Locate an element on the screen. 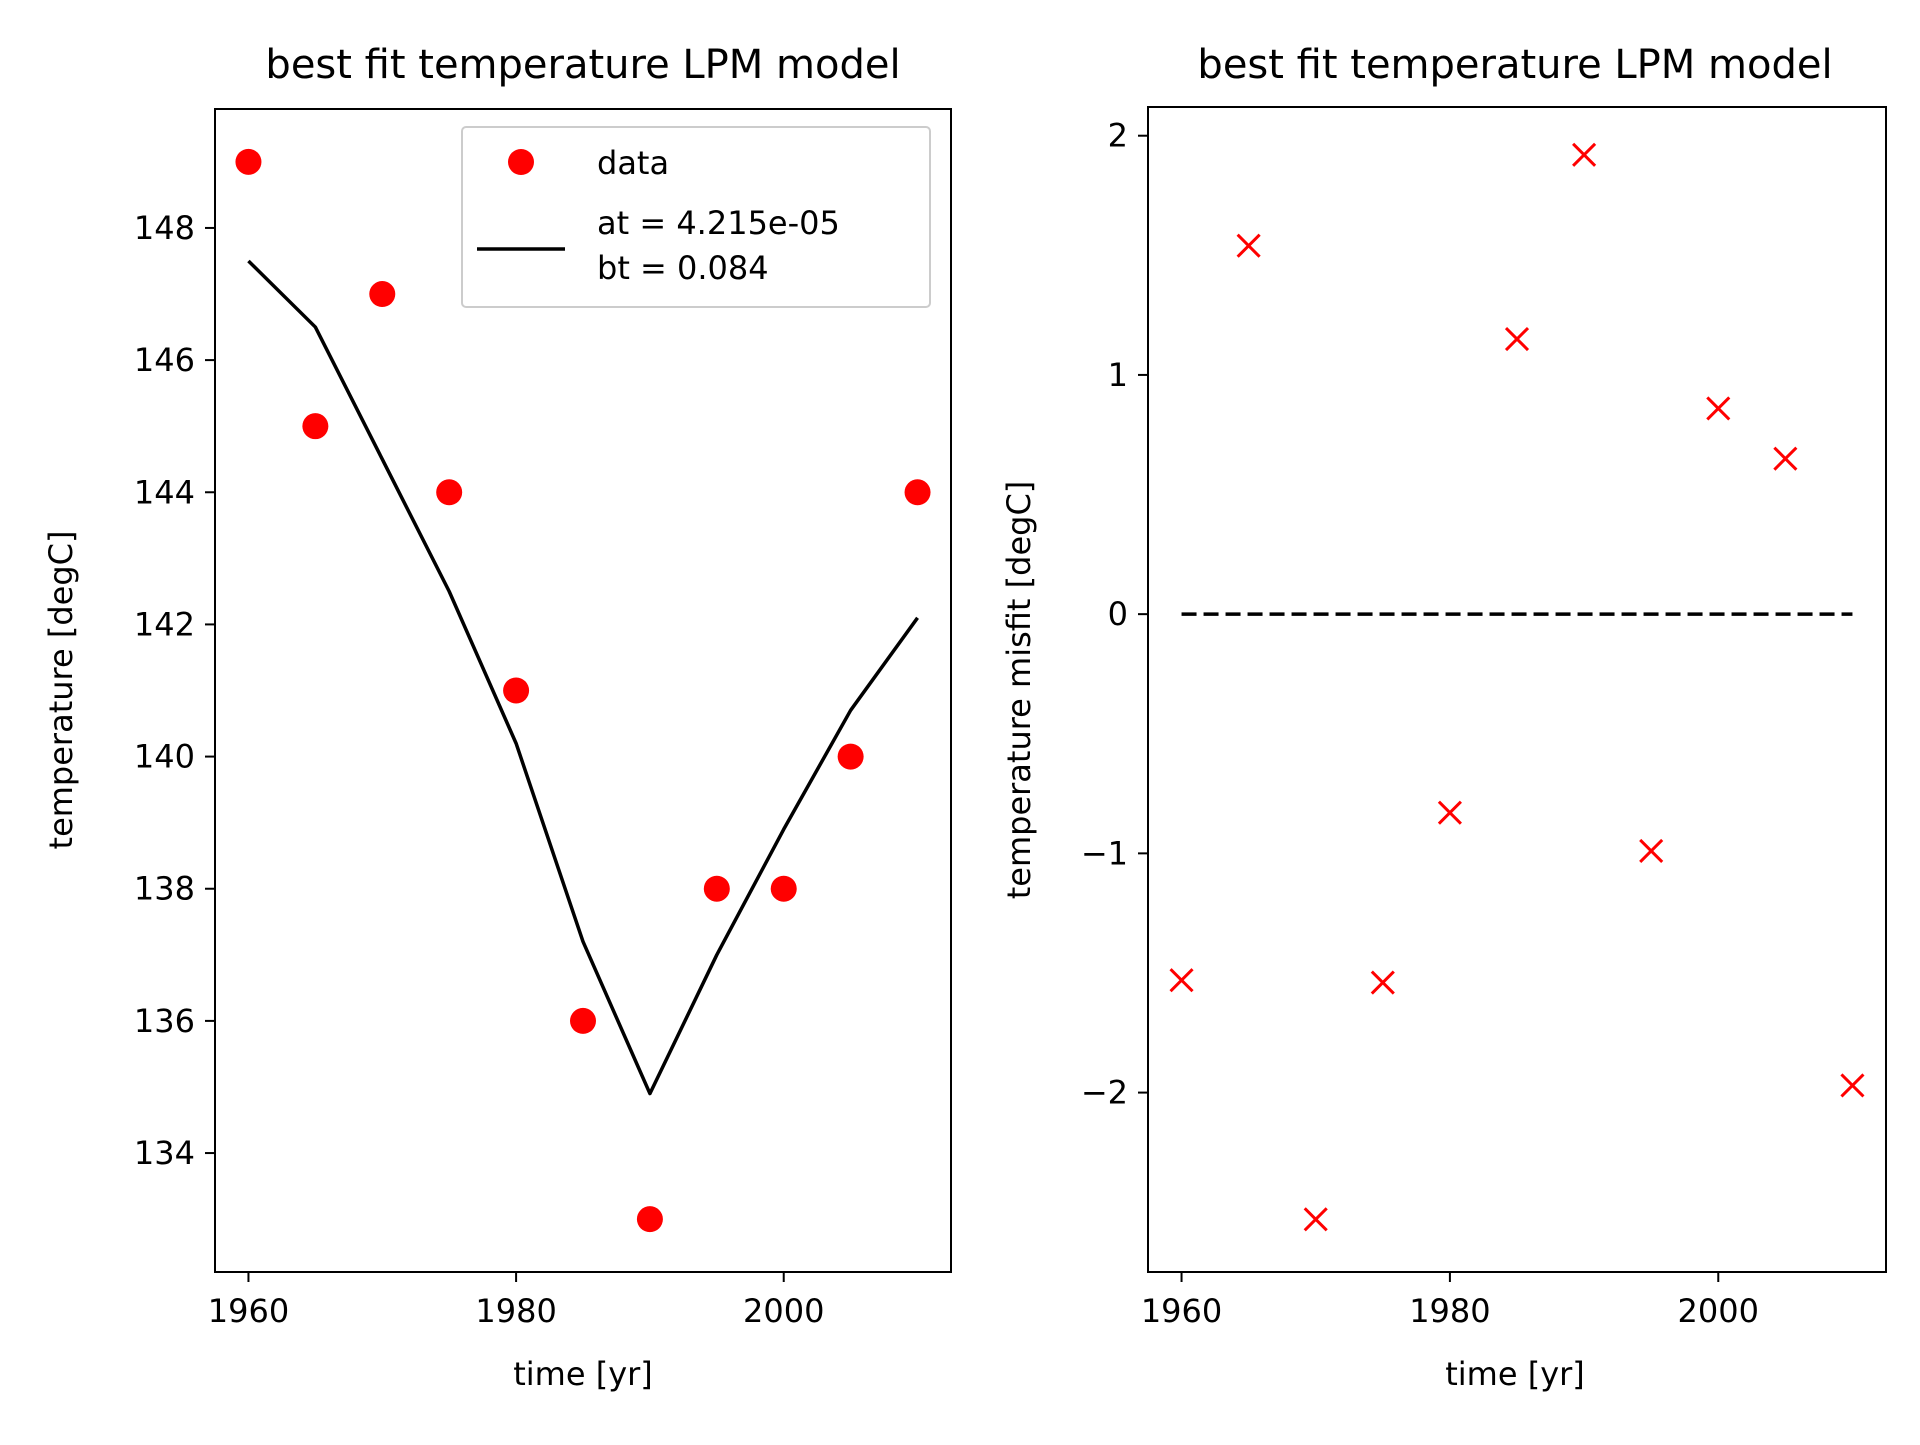 The height and width of the screenshot is (1445, 1920). legend: data at = 4.215e-05 bt = 0.084 is located at coordinates (696, 217).